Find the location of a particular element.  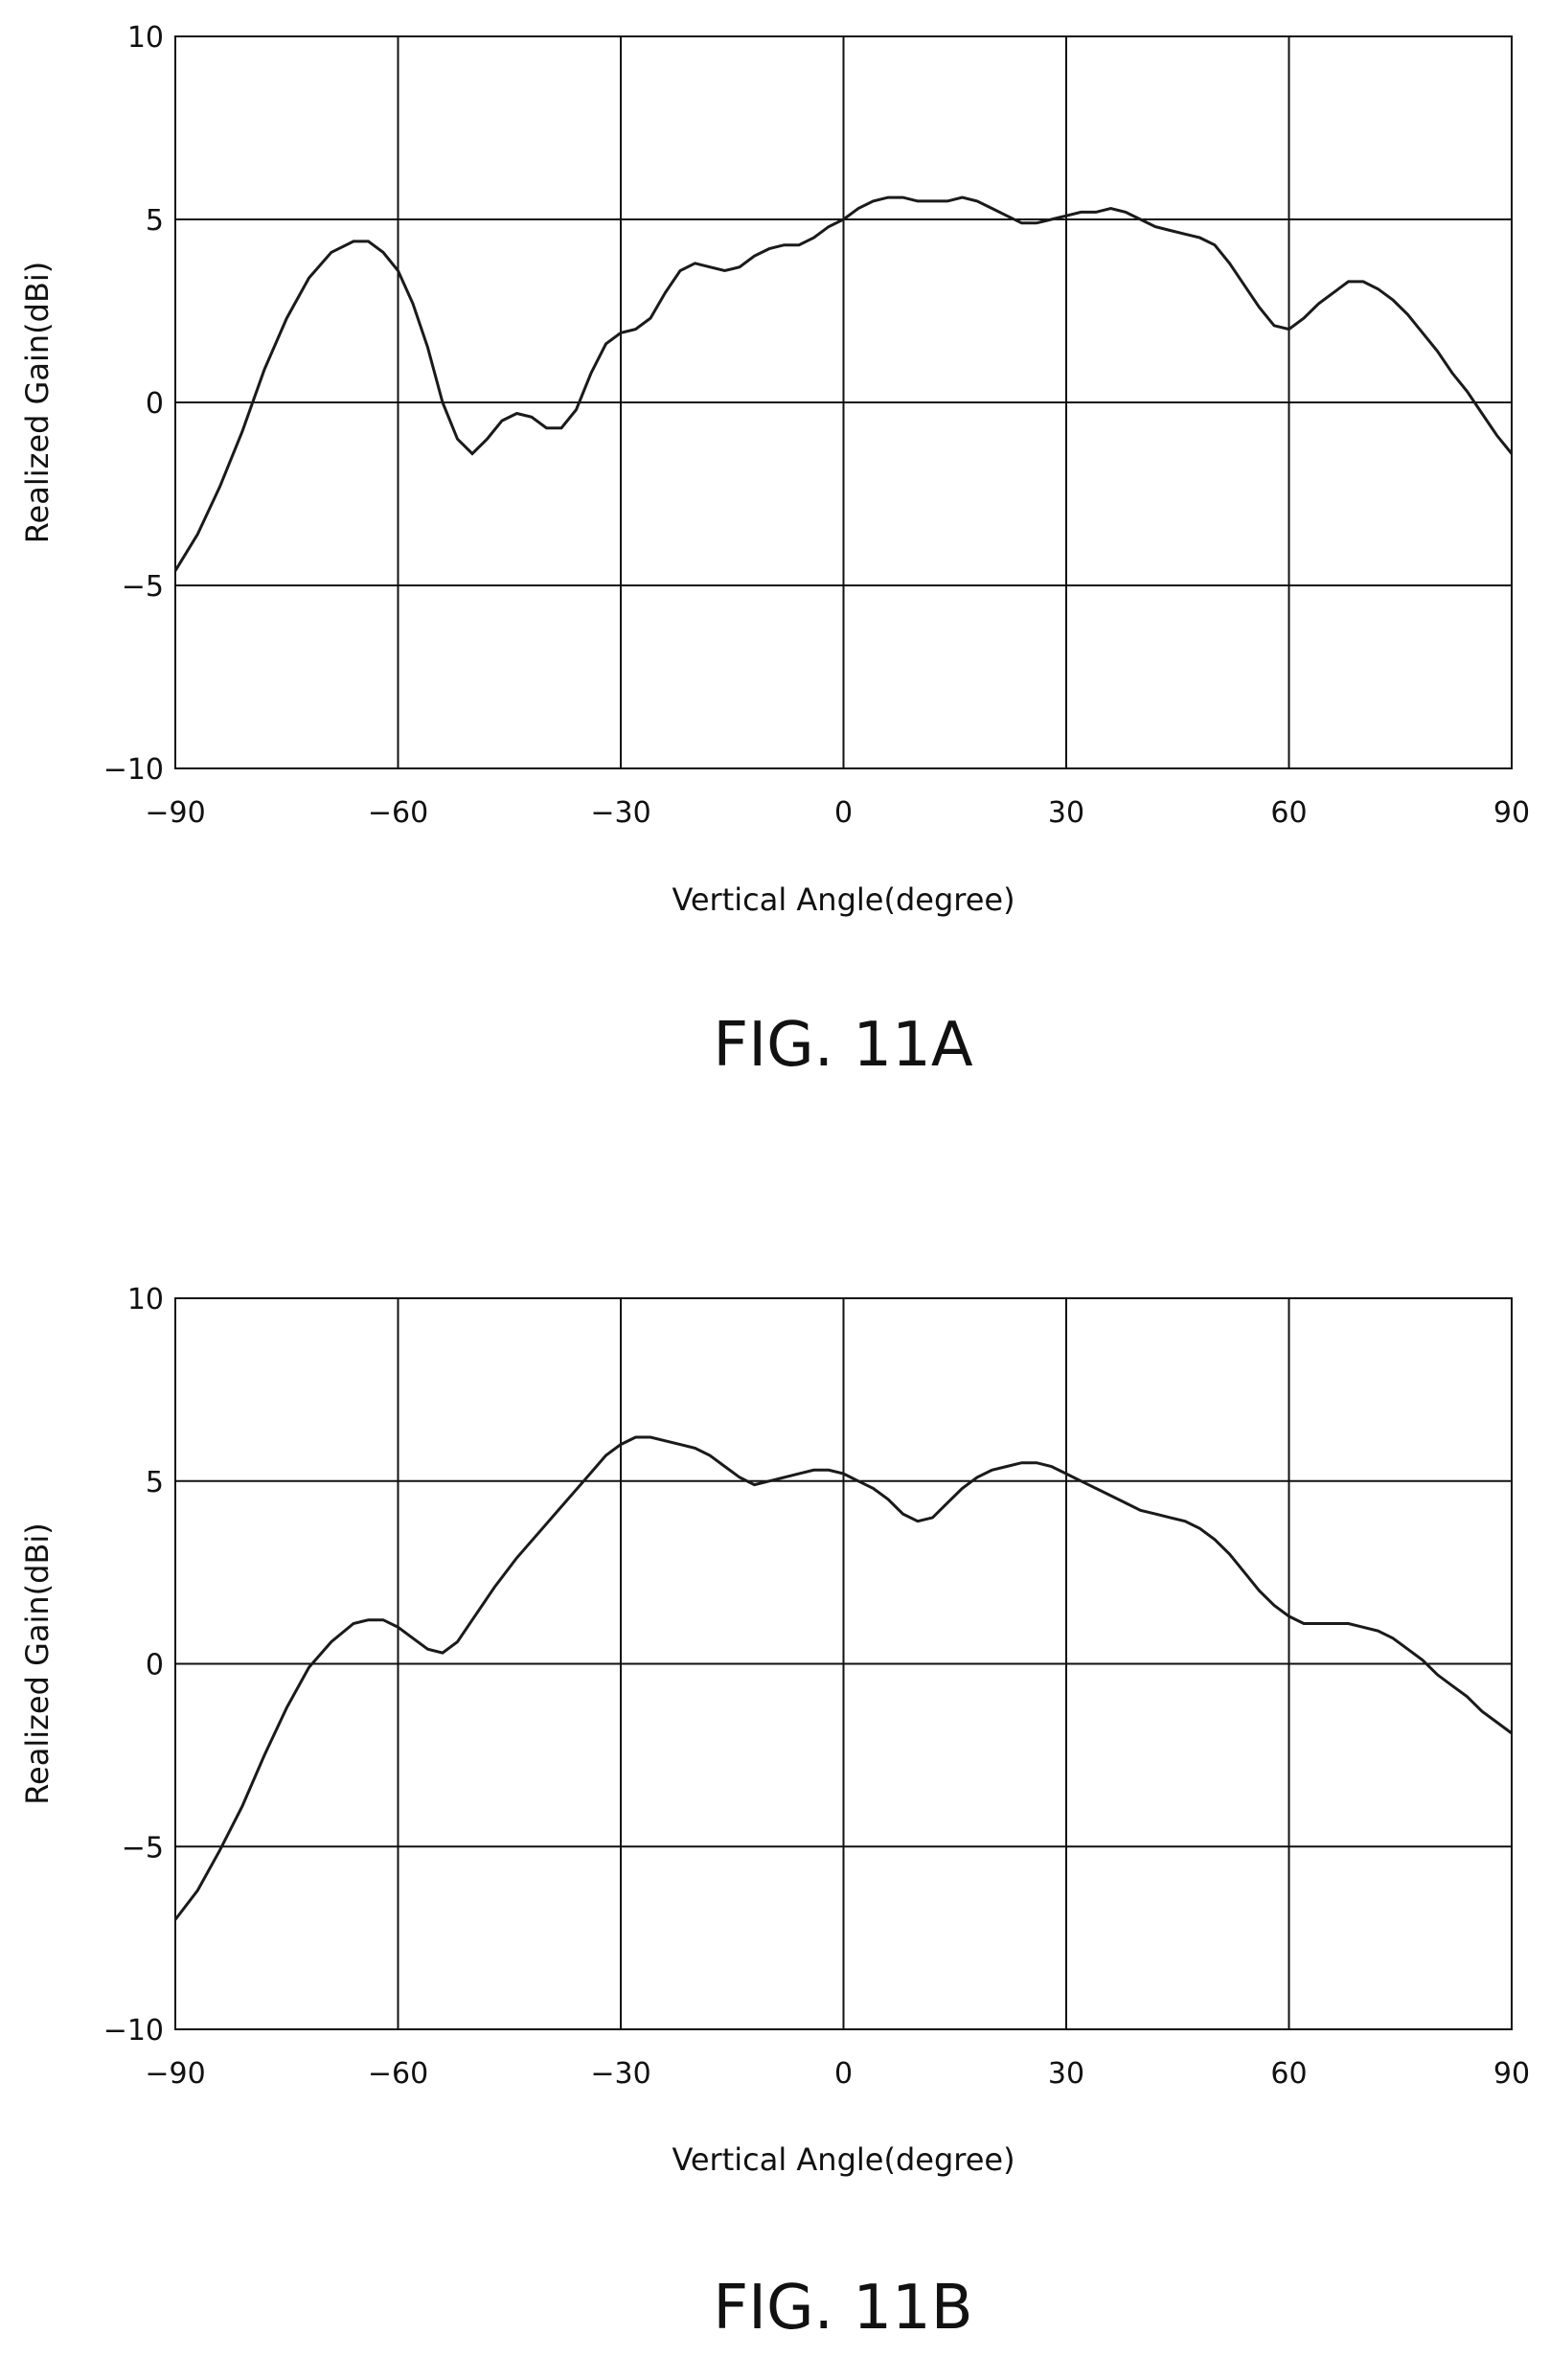

chart-11b-x-tick-label: 60 is located at coordinates (1288, 2074).